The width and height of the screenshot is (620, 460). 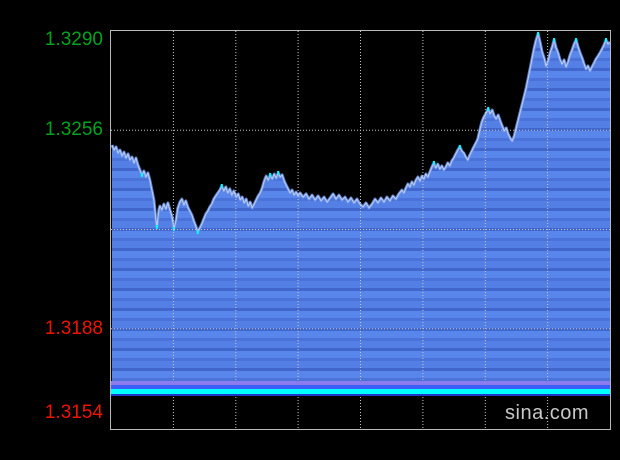 I want to click on watermark: sina.com, so click(x=547, y=413).